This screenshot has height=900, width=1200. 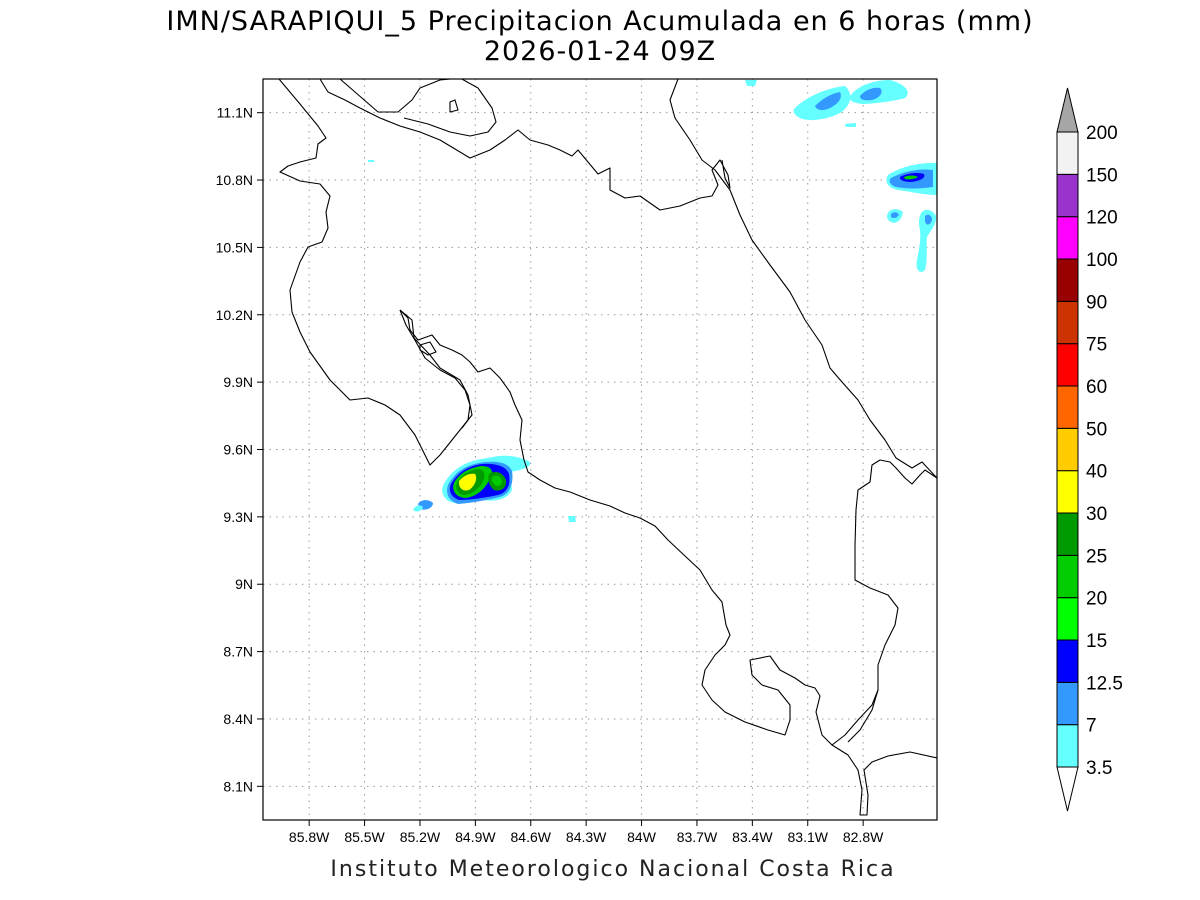 I want to click on colorbar-level-label: 60, so click(x=1096, y=387).